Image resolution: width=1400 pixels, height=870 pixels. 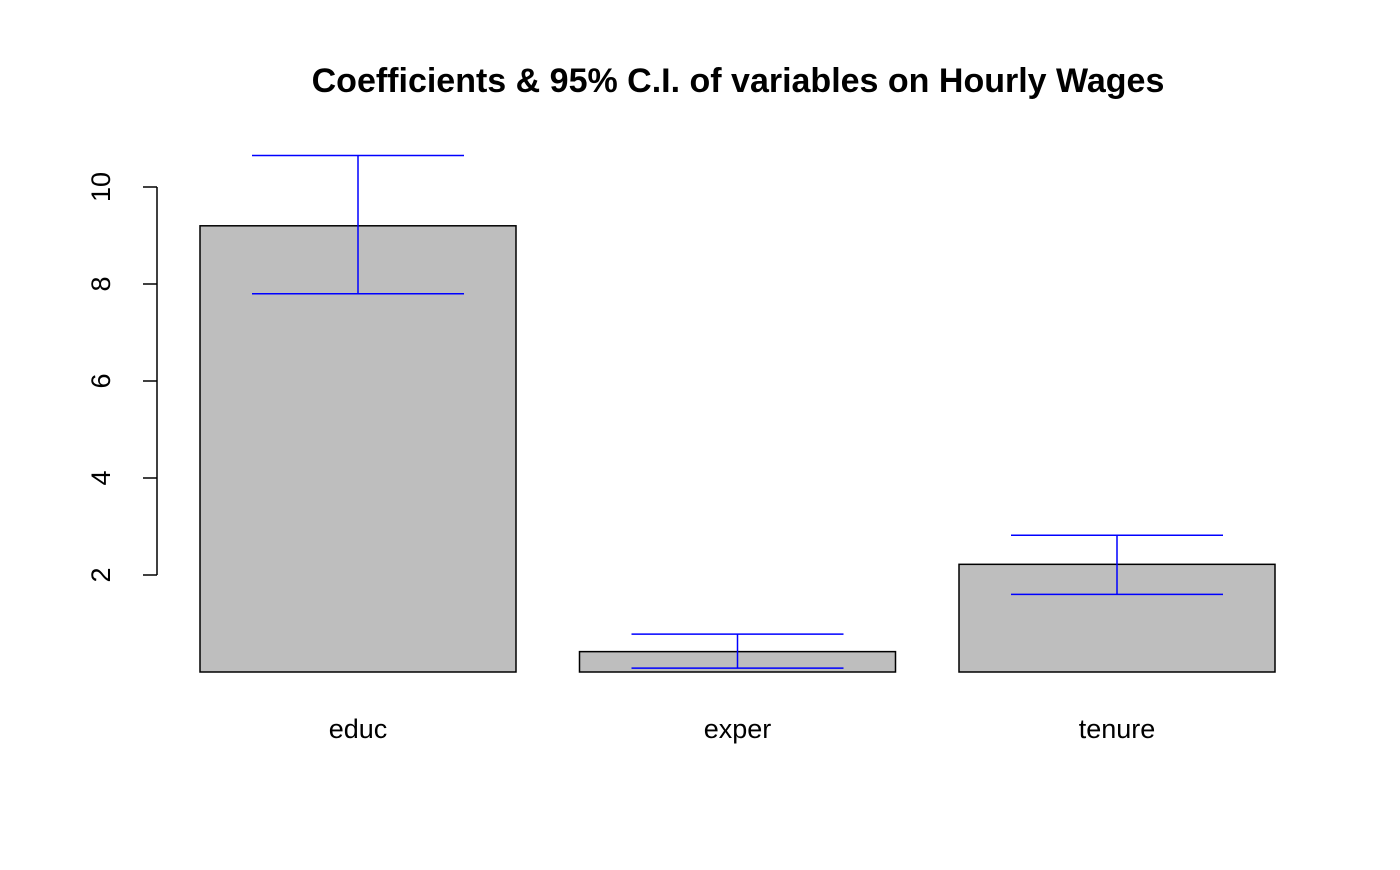 What do you see at coordinates (122, 377) in the screenshot?
I see `y-axis: 2 4 6 8 10` at bounding box center [122, 377].